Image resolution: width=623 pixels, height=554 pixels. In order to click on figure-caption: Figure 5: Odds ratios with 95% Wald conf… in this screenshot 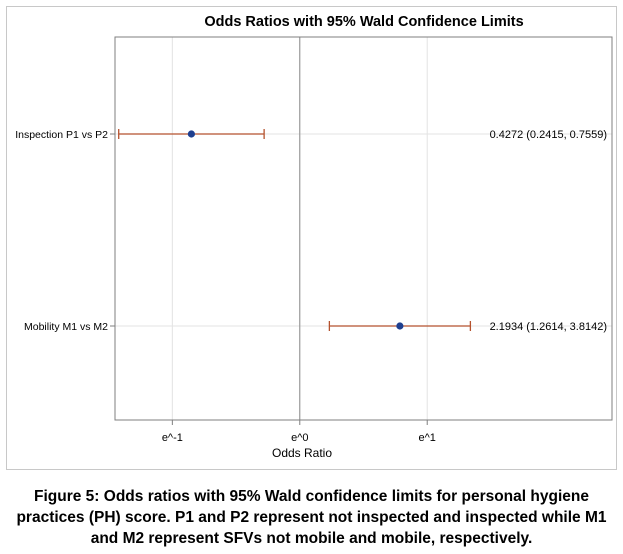, I will do `click(311, 517)`.